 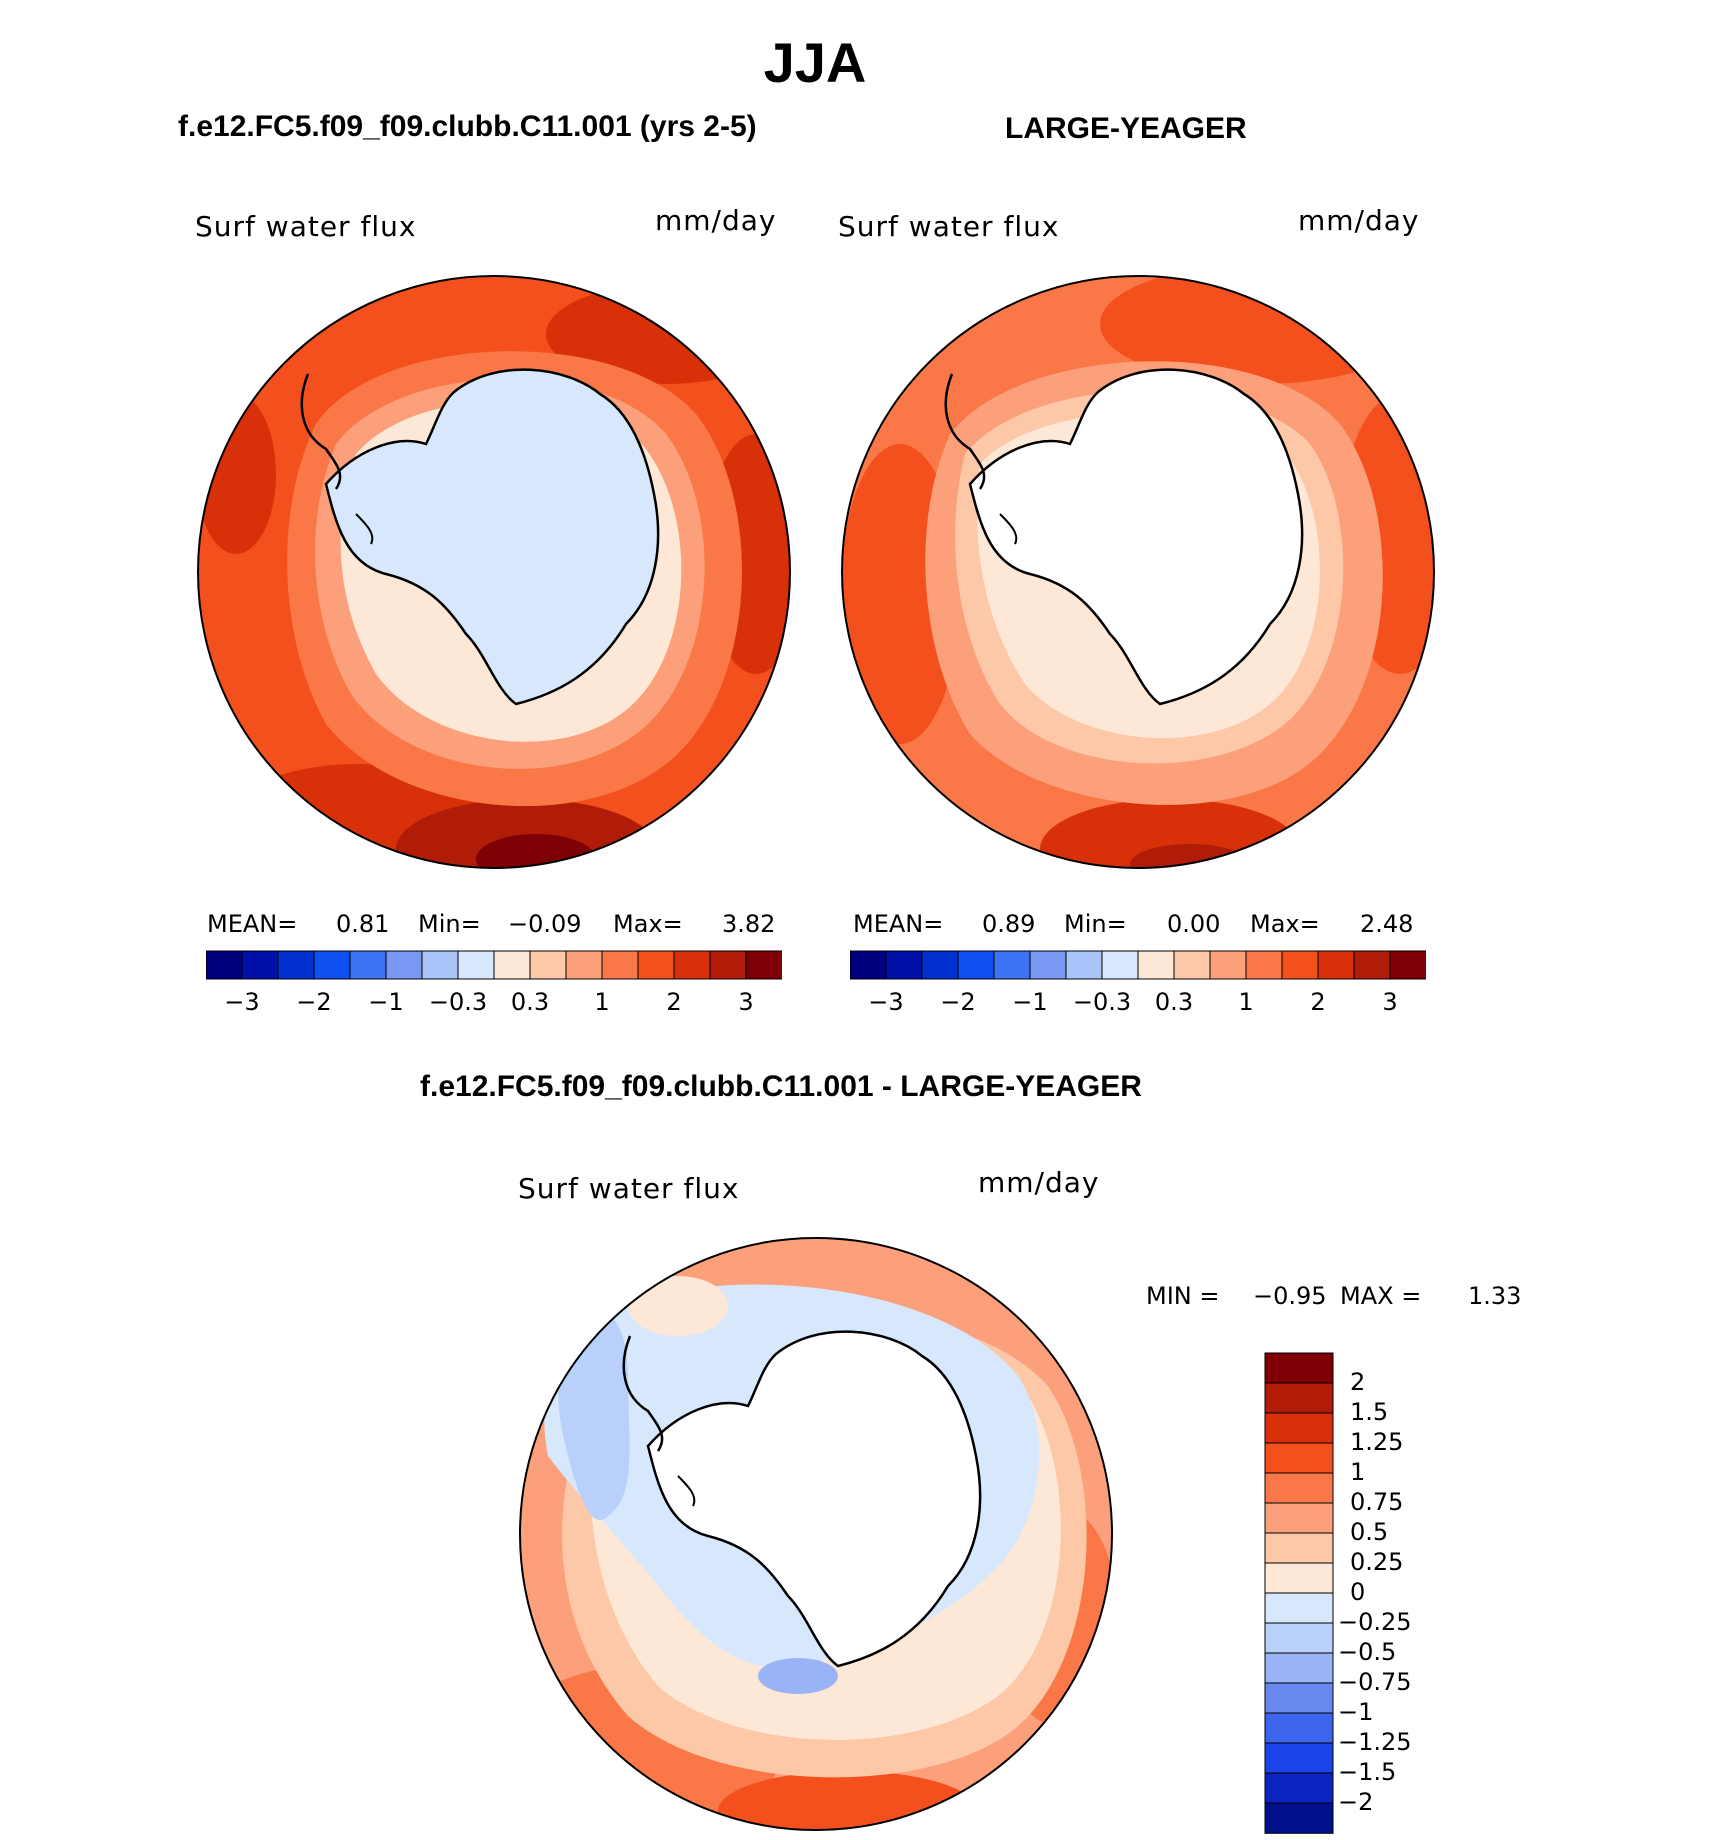 What do you see at coordinates (1381, 1296) in the screenshot?
I see `diff-max-label: MAX =` at bounding box center [1381, 1296].